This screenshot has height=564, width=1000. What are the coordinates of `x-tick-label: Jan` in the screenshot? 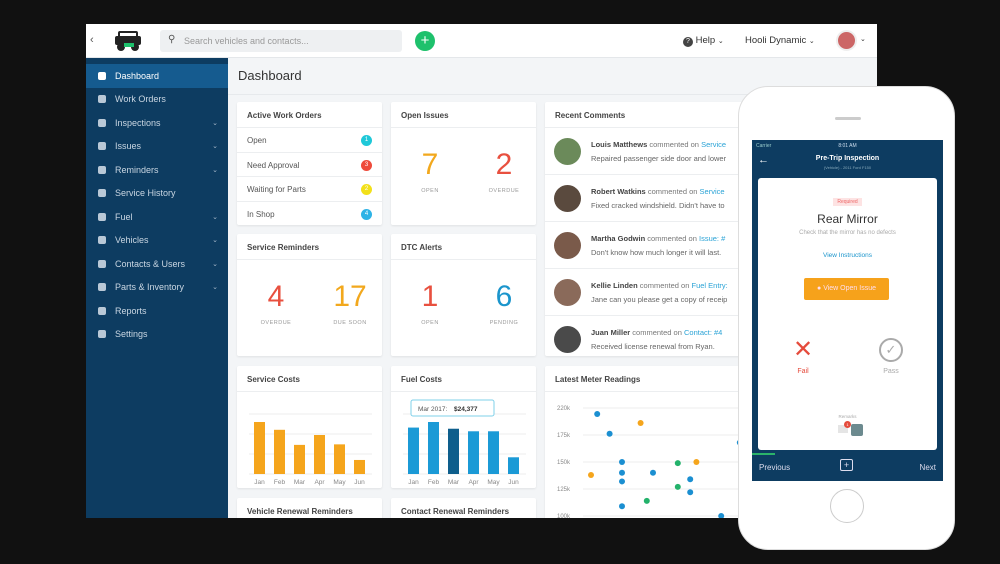 It's located at (413, 482).